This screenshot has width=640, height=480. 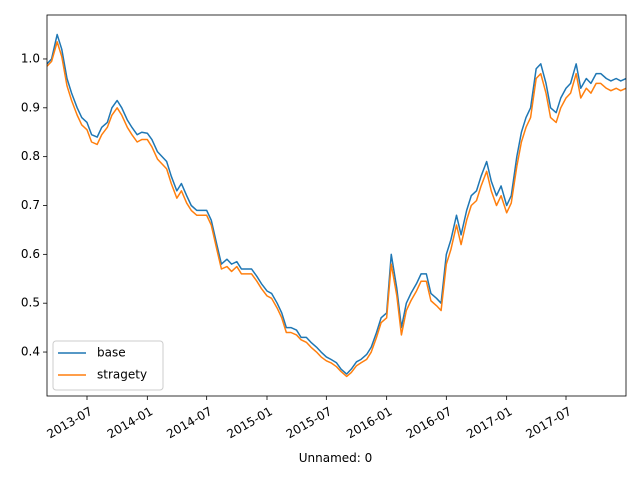 I want to click on y-tick-label: 0.8, so click(x=30, y=156).